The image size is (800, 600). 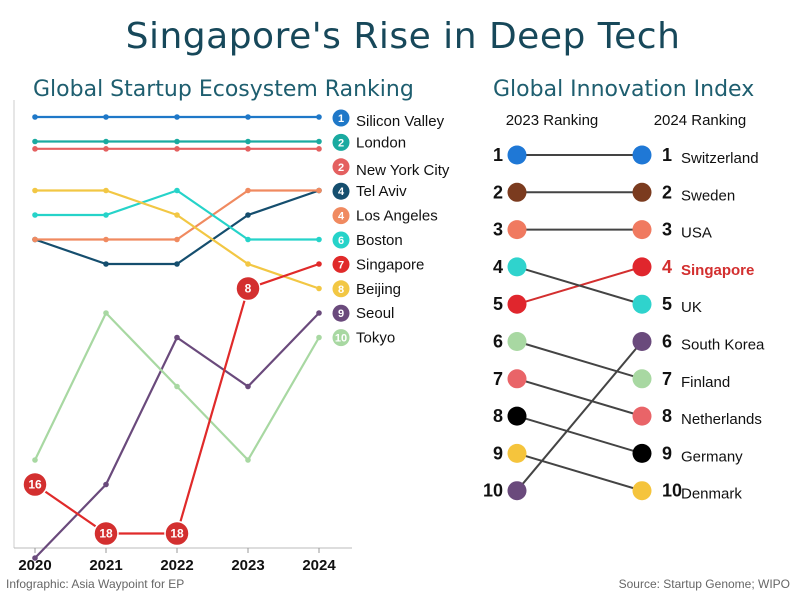 What do you see at coordinates (403, 36) in the screenshot?
I see `main-title: Singapore's Rise in Deep Tech` at bounding box center [403, 36].